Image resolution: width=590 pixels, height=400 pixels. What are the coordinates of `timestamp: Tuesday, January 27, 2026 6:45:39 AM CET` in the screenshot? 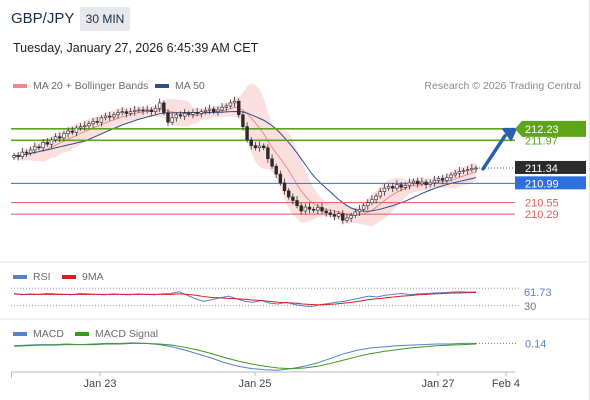 It's located at (136, 48).